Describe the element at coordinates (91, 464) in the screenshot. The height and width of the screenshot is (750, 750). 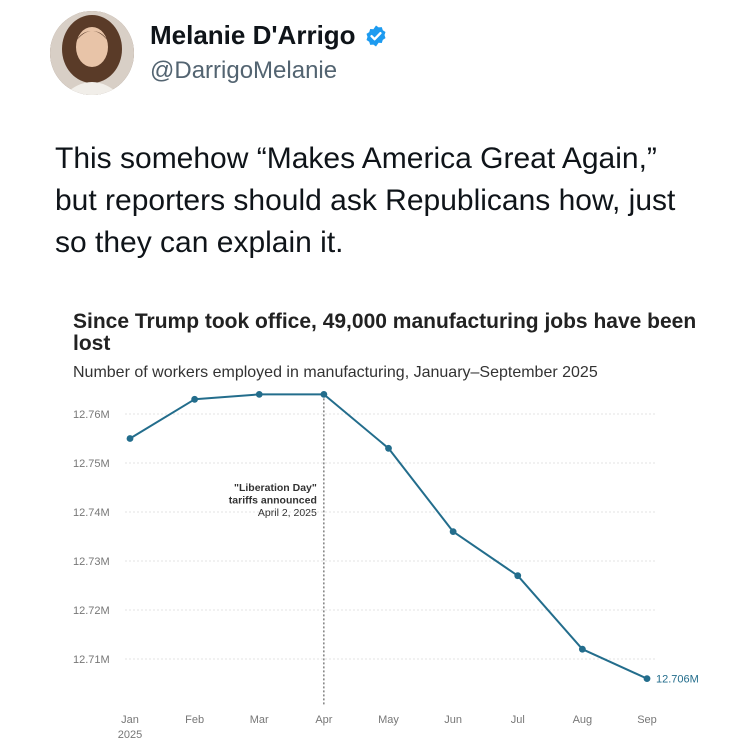
I see `y-tick-label: 12.75M` at that location.